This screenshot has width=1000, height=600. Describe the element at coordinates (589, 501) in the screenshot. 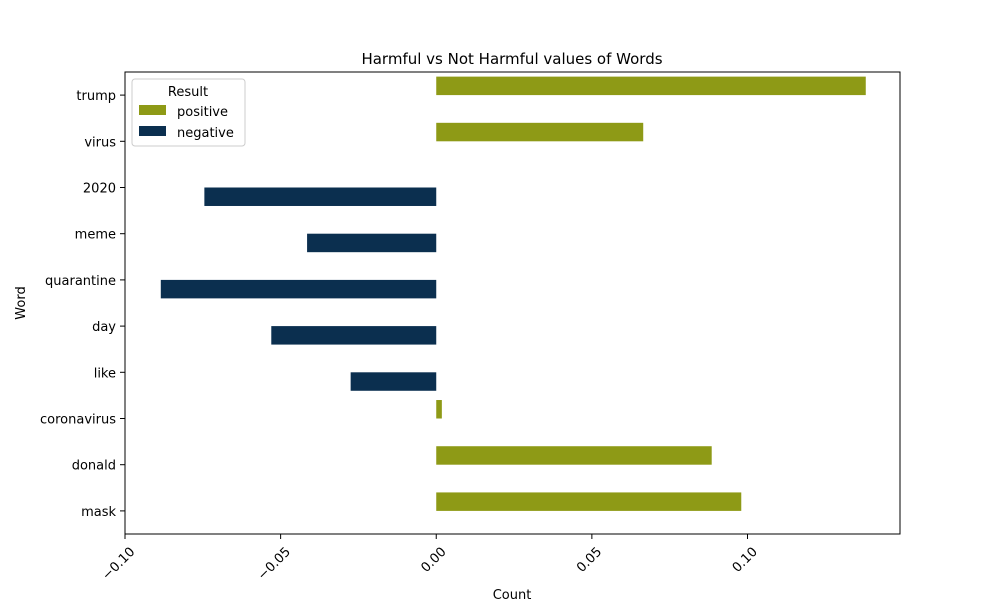

I see `bar-positive-mask` at that location.